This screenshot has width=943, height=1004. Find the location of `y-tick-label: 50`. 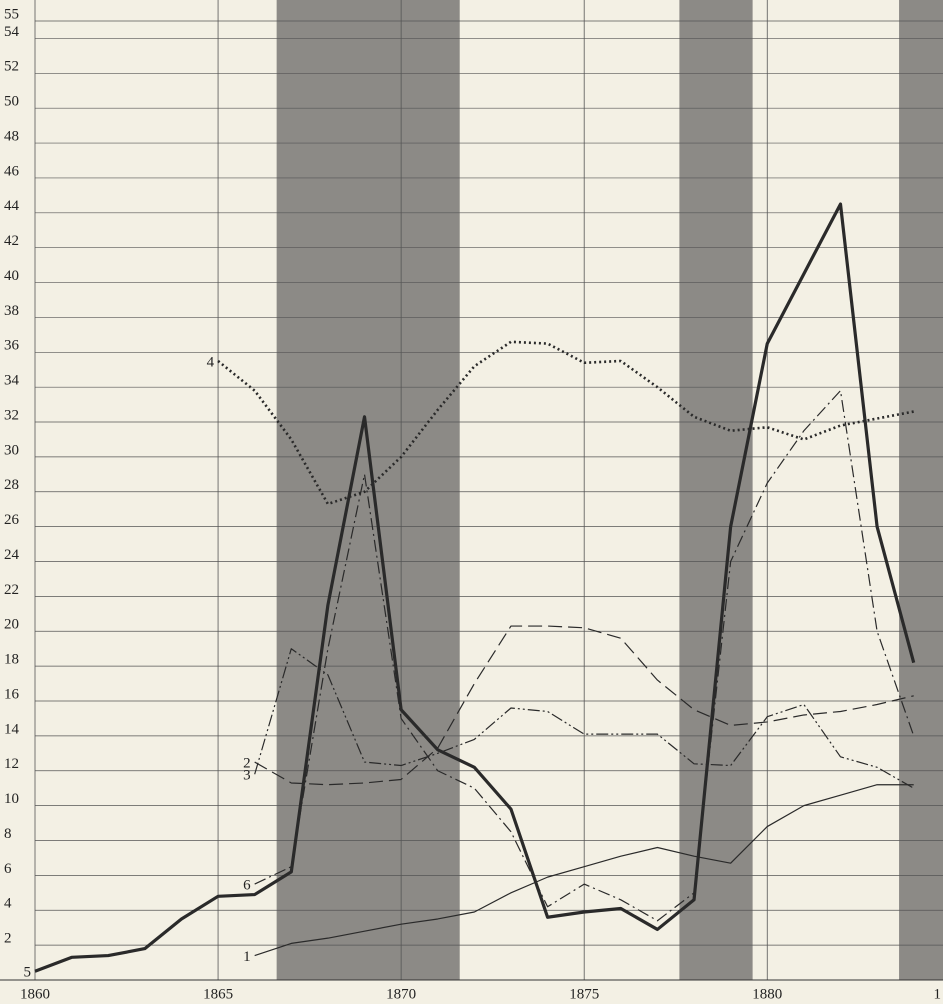

y-tick-label: 50 is located at coordinates (11, 102).